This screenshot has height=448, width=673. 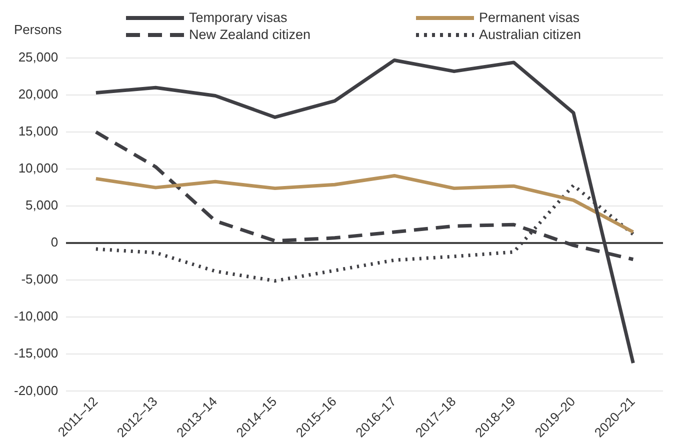 I want to click on y-tick-label: 0, so click(x=54, y=242).